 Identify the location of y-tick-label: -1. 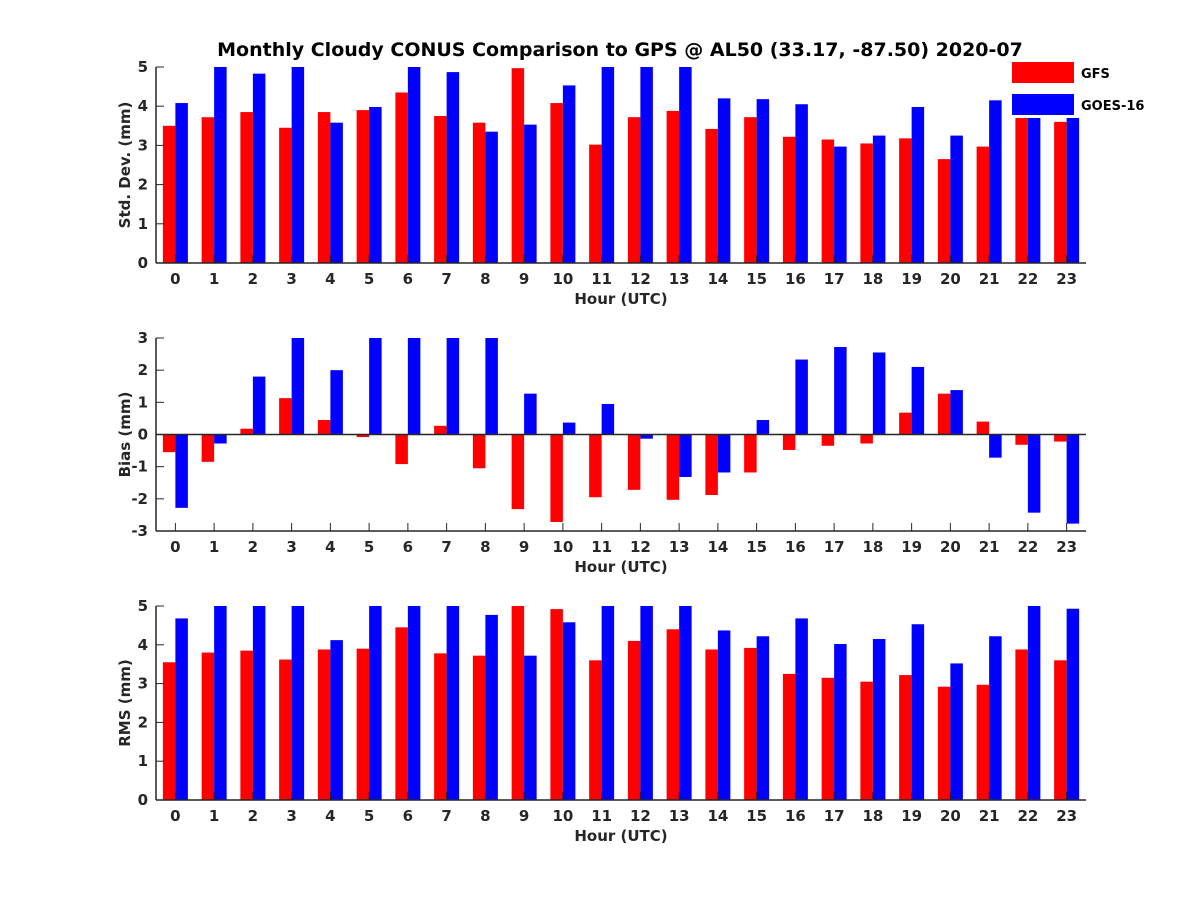
(139, 467).